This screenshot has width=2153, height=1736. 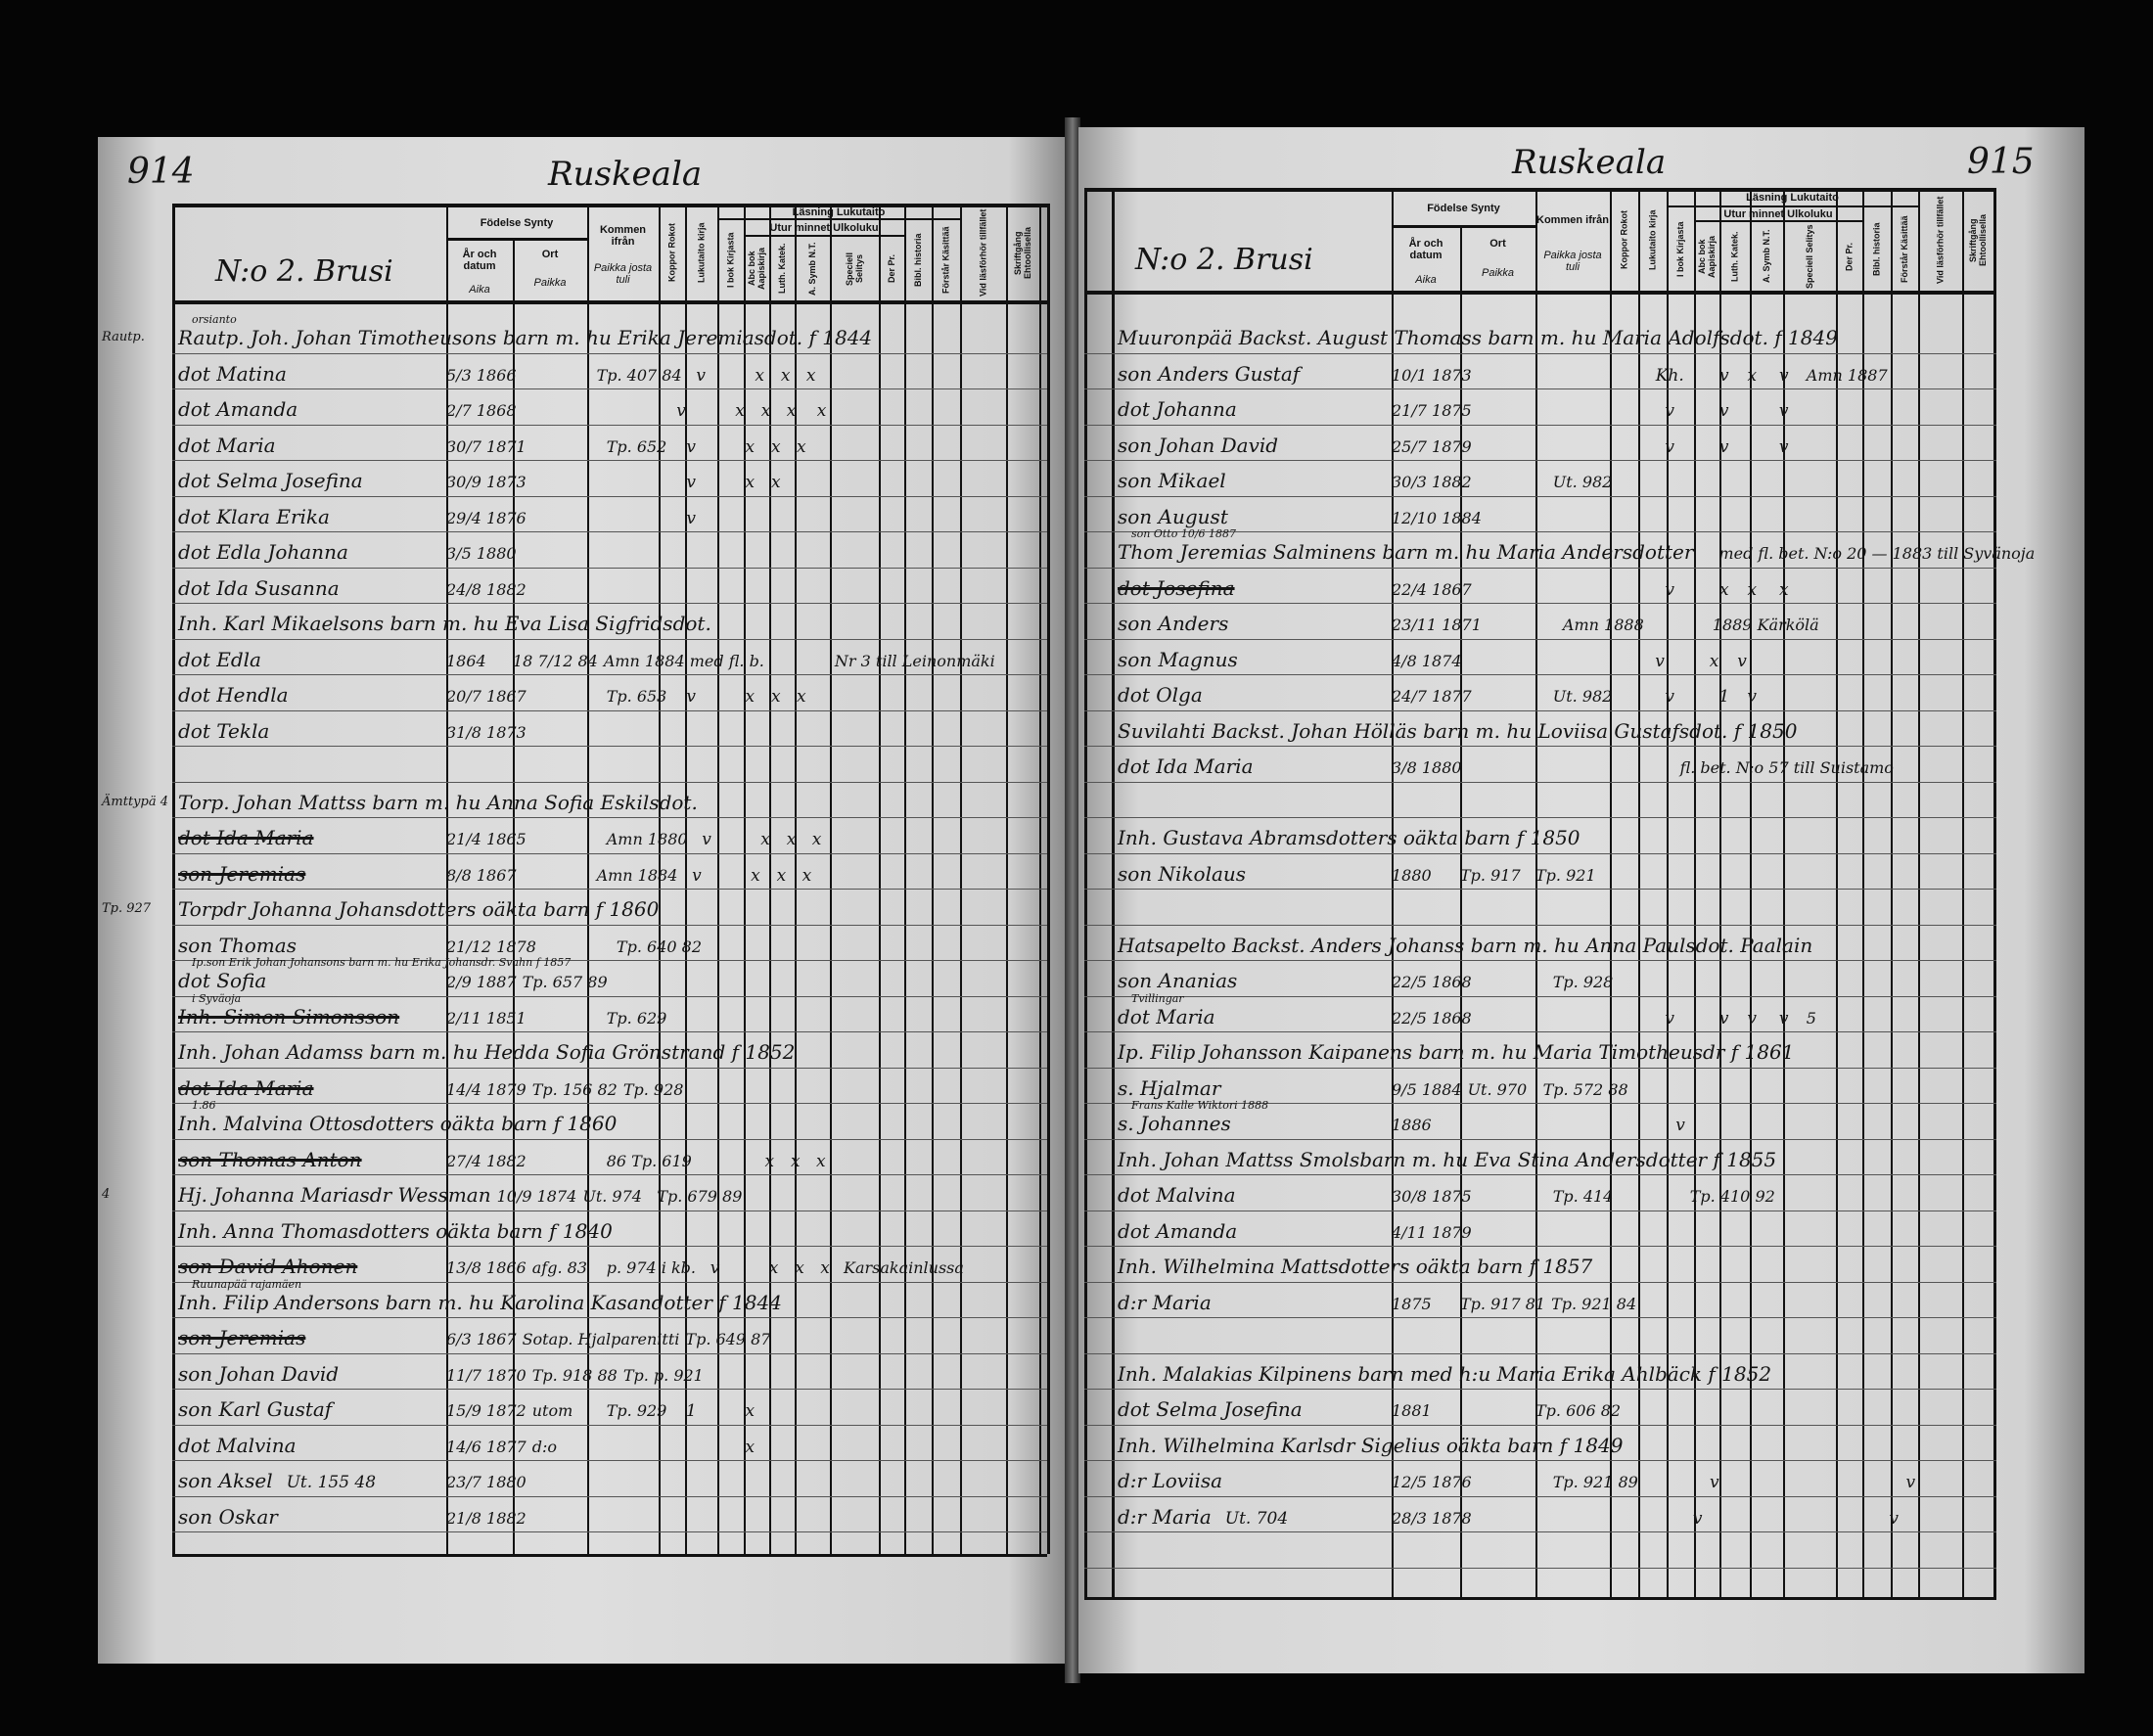 I want to click on birth-date: 1886, so click(x=1412, y=1125).